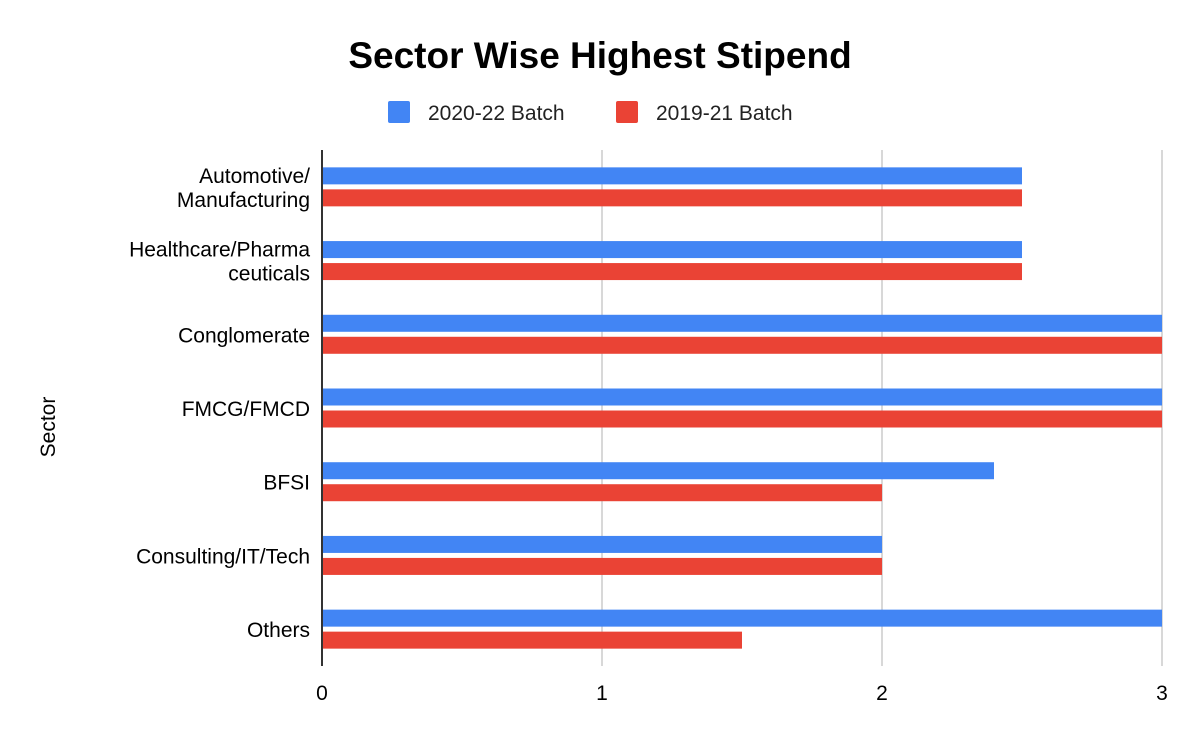 This screenshot has width=1200, height=742. Describe the element at coordinates (602, 693) in the screenshot. I see `x-tick-label: 1` at that location.